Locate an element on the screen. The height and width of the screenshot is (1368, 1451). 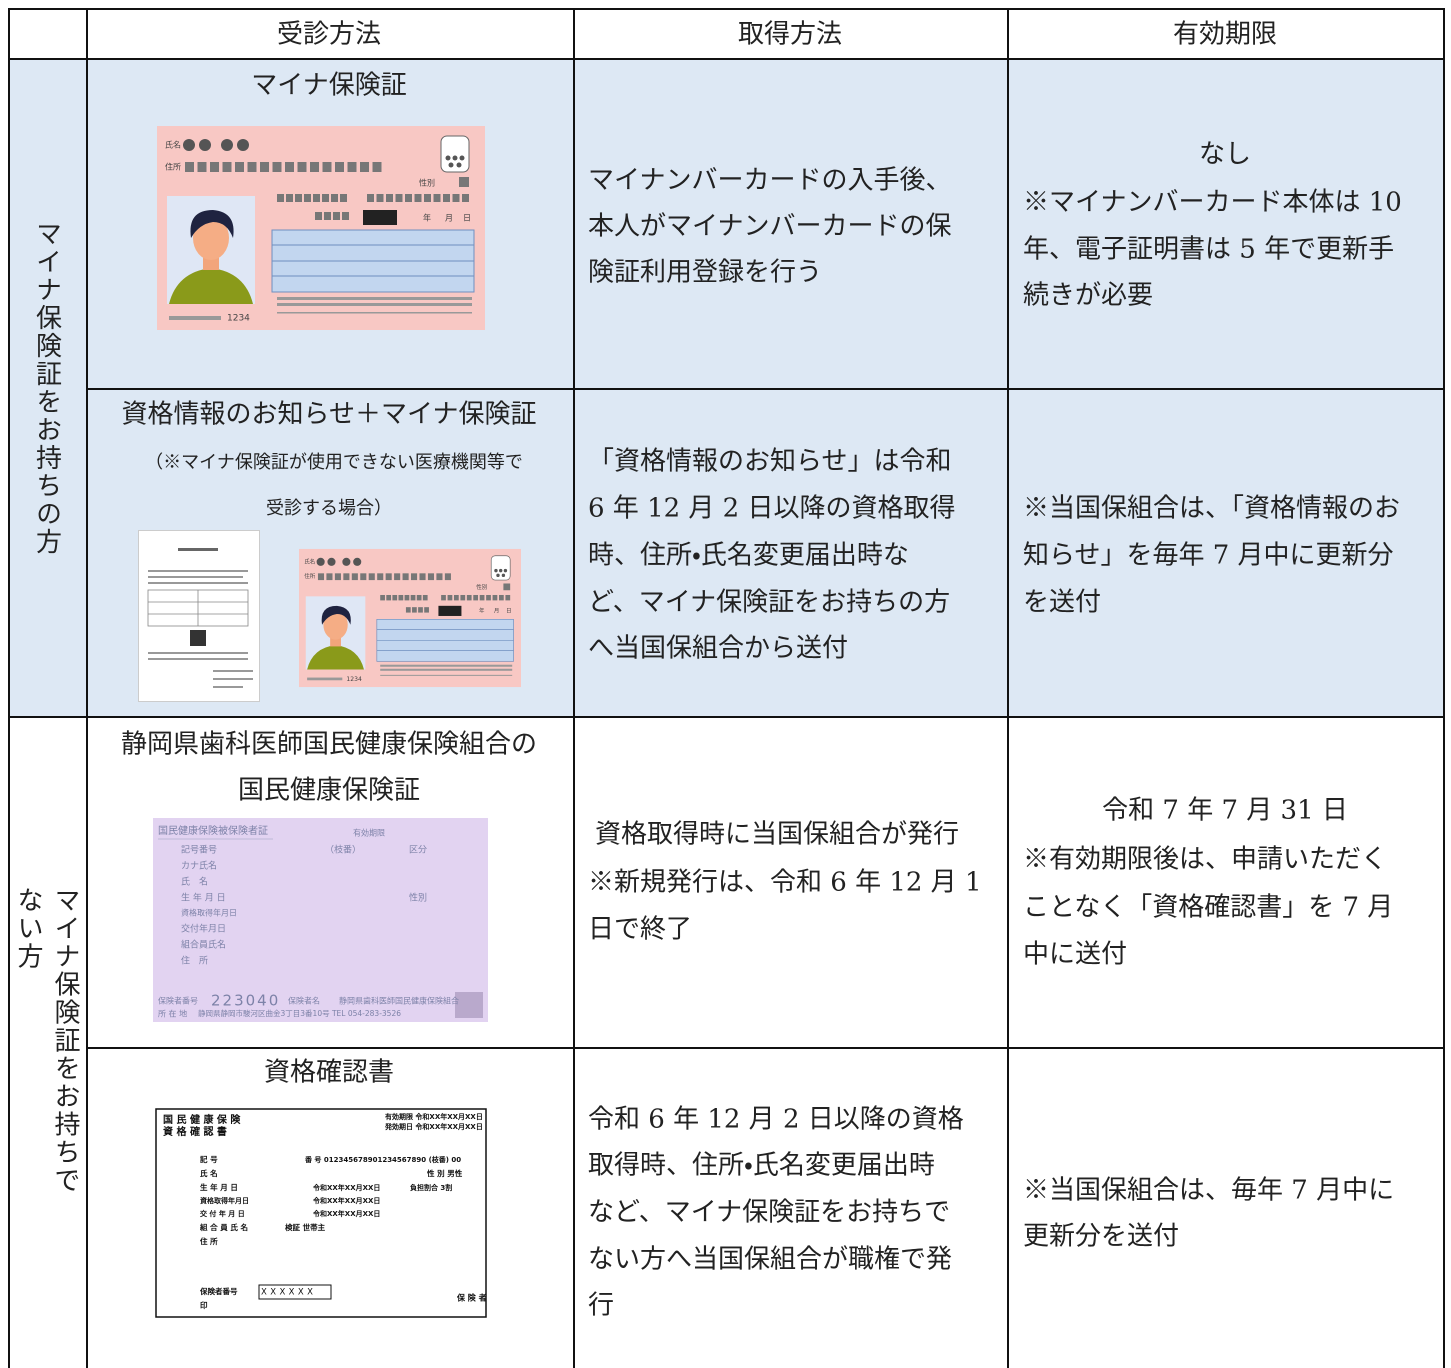
acquisition-text: 本人がマイナンバーカードの保 is located at coordinates (770, 226).